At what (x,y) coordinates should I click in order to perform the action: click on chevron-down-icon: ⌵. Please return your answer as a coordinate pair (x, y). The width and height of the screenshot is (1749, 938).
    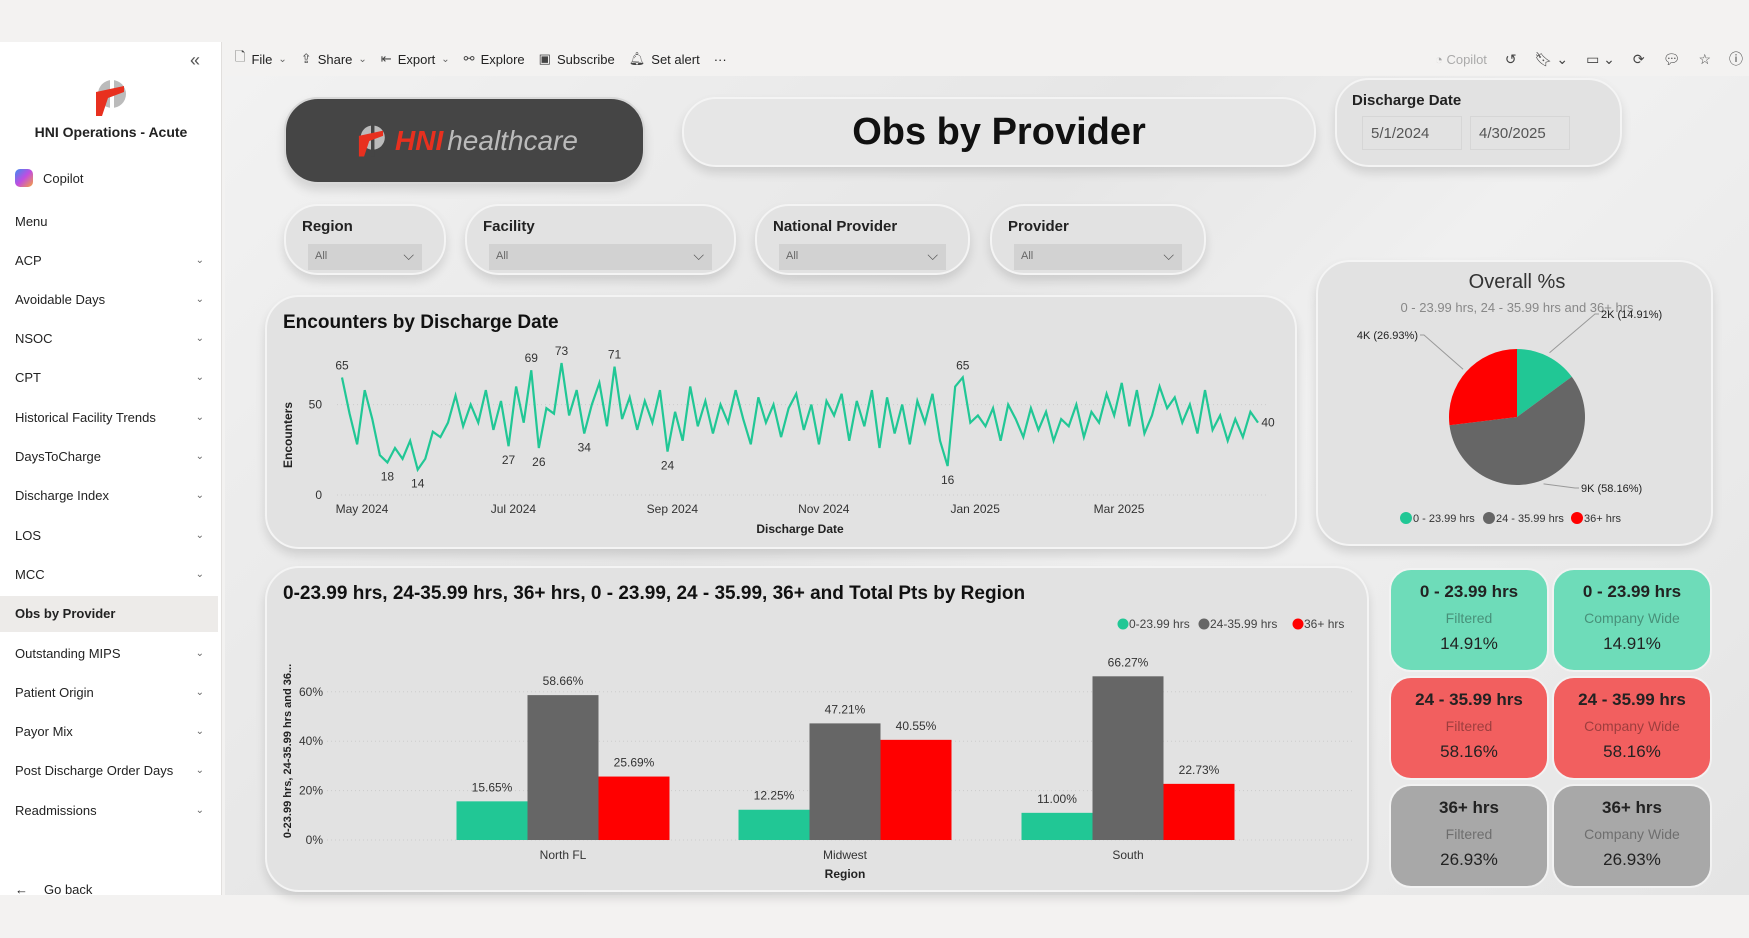
    Looking at the image, I should click on (932, 255).